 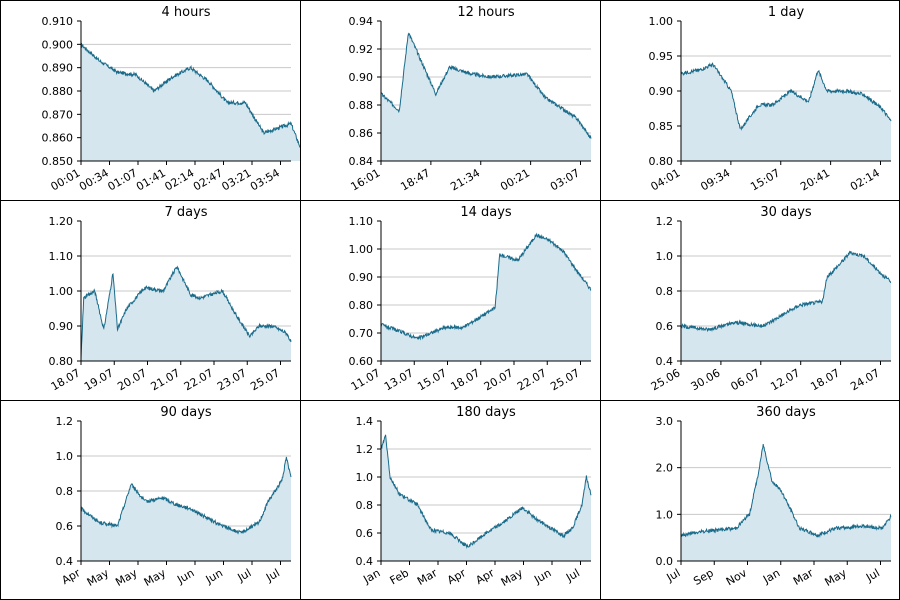 What do you see at coordinates (58, 138) in the screenshot?
I see `y-tick-label: 0.860` at bounding box center [58, 138].